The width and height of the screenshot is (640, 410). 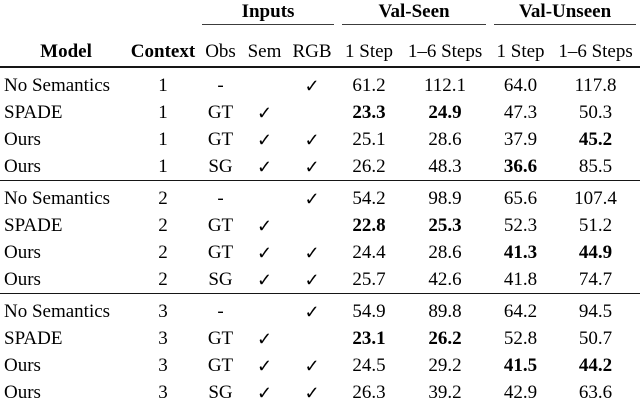 I want to click on value-cell: 41.3, so click(x=520, y=252).